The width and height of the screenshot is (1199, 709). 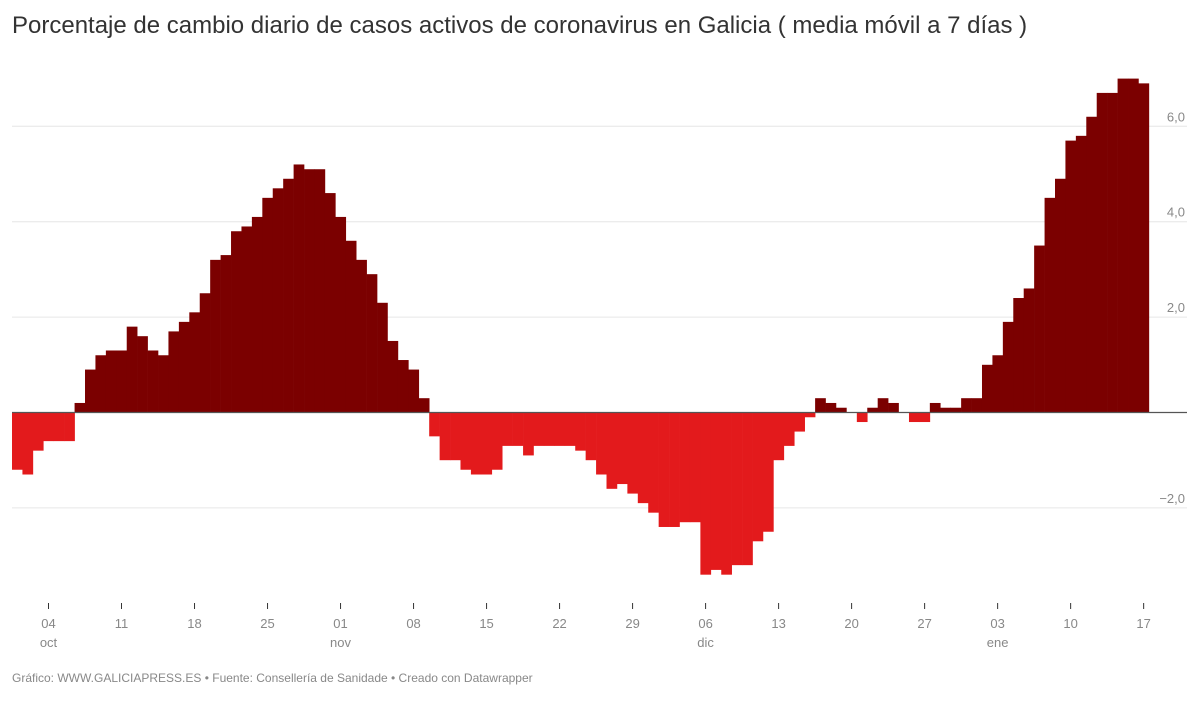 I want to click on y-tick-label: 4,0, so click(x=1176, y=212).